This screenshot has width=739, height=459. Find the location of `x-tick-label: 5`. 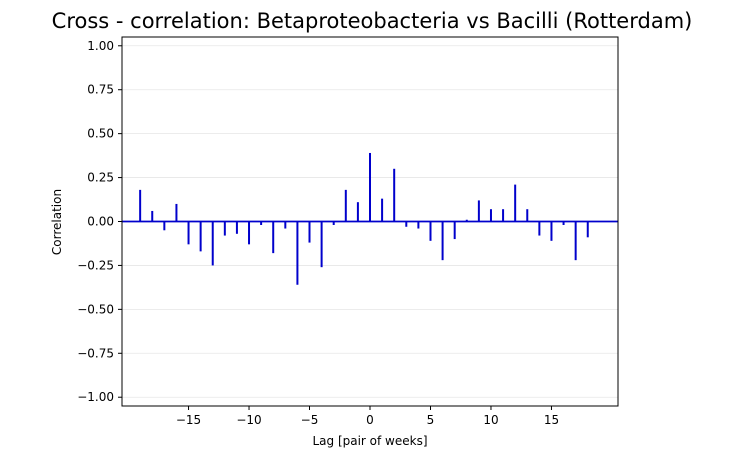

x-tick-label: 5 is located at coordinates (431, 420).